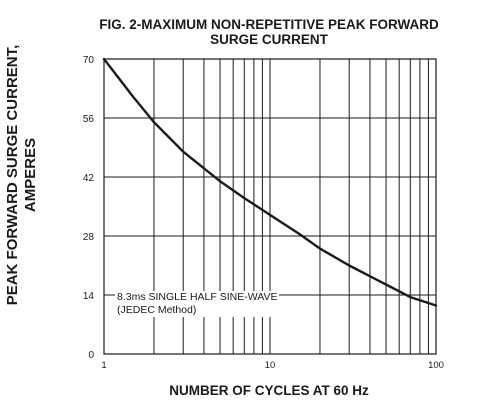  Describe the element at coordinates (436, 365) in the screenshot. I see `x-tick-label: 100` at that location.